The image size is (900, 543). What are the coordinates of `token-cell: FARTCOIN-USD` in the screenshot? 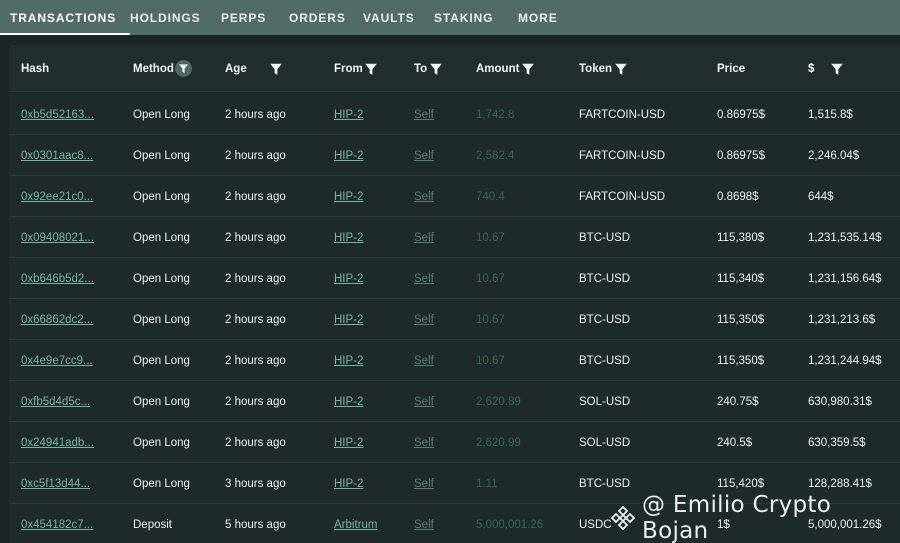 It's located at (622, 155).